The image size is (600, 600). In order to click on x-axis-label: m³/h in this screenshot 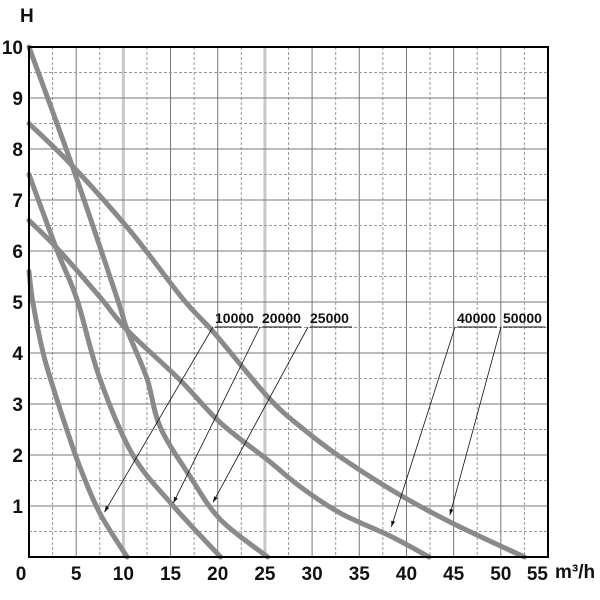, I will do `click(575, 572)`.